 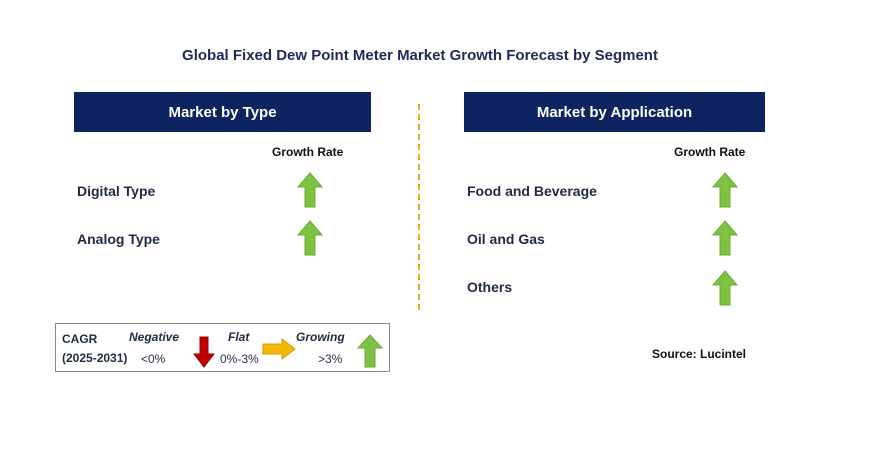 I want to click on type-row-label: Digital Type, so click(x=116, y=191).